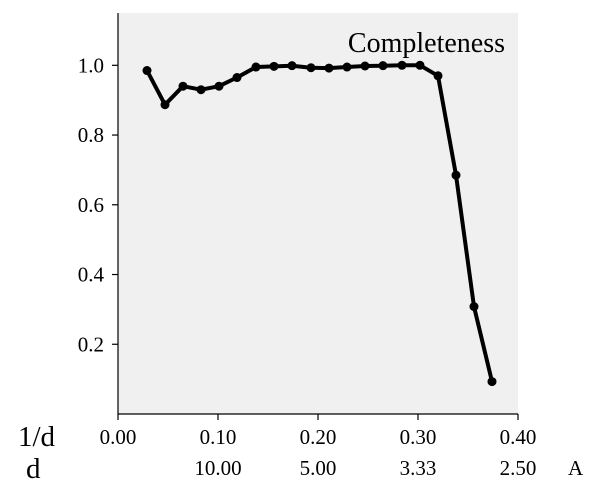 The image size is (589, 487). What do you see at coordinates (91, 65) in the screenshot?
I see `y-tick-label: 1.0` at bounding box center [91, 65].